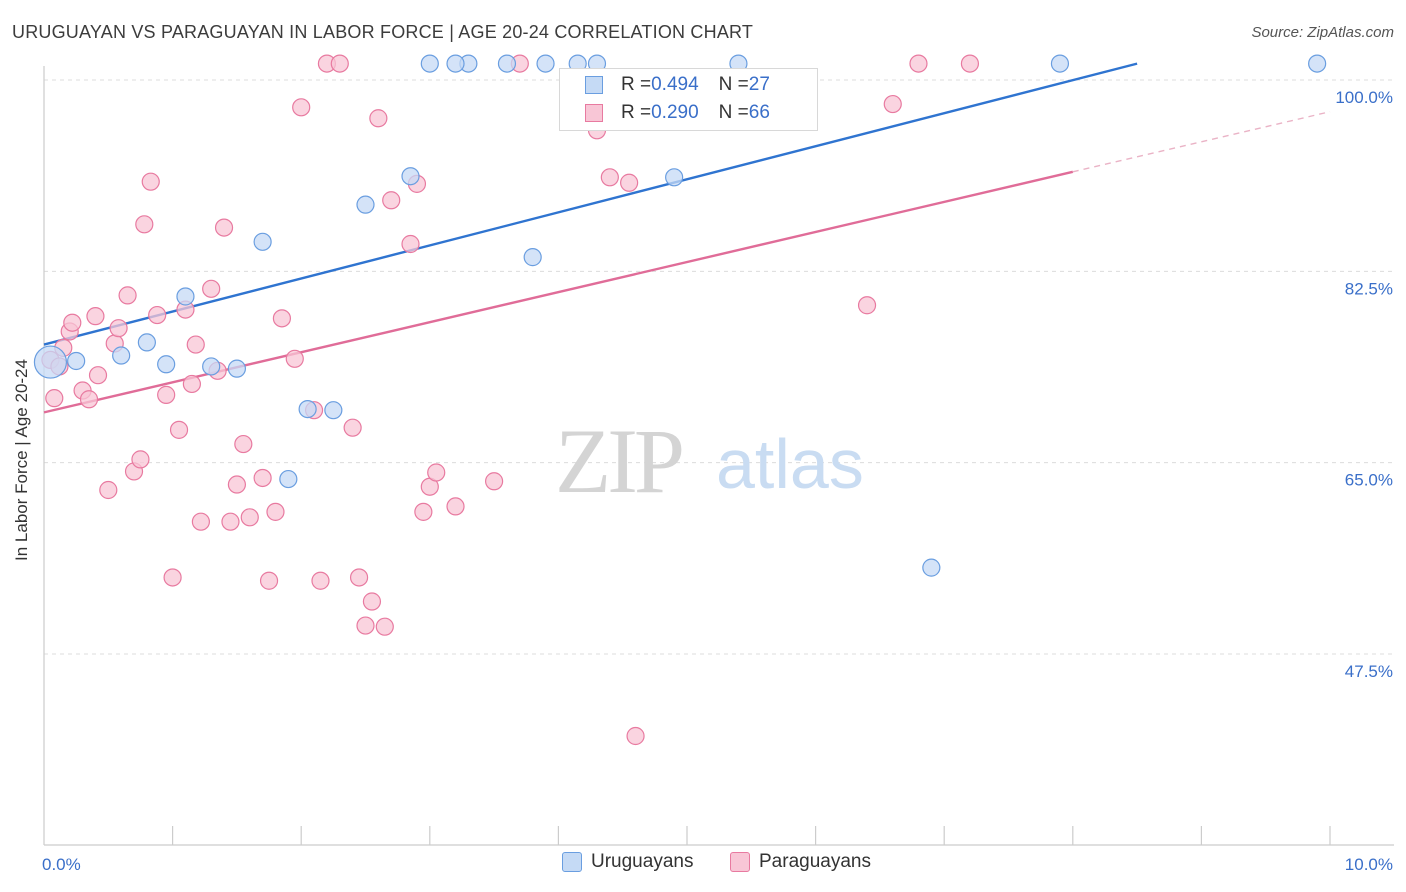  What do you see at coordinates (1369, 864) in the screenshot?
I see `x-tick-label-1: 10.0%` at bounding box center [1369, 864].